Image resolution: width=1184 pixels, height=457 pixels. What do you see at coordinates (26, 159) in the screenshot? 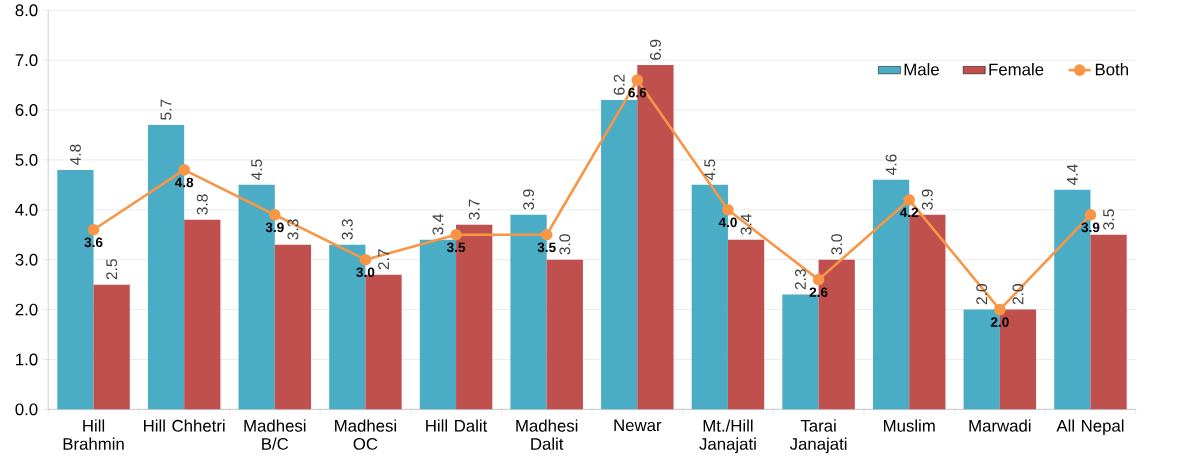
I see `y-tick-label: 5.0` at bounding box center [26, 159].